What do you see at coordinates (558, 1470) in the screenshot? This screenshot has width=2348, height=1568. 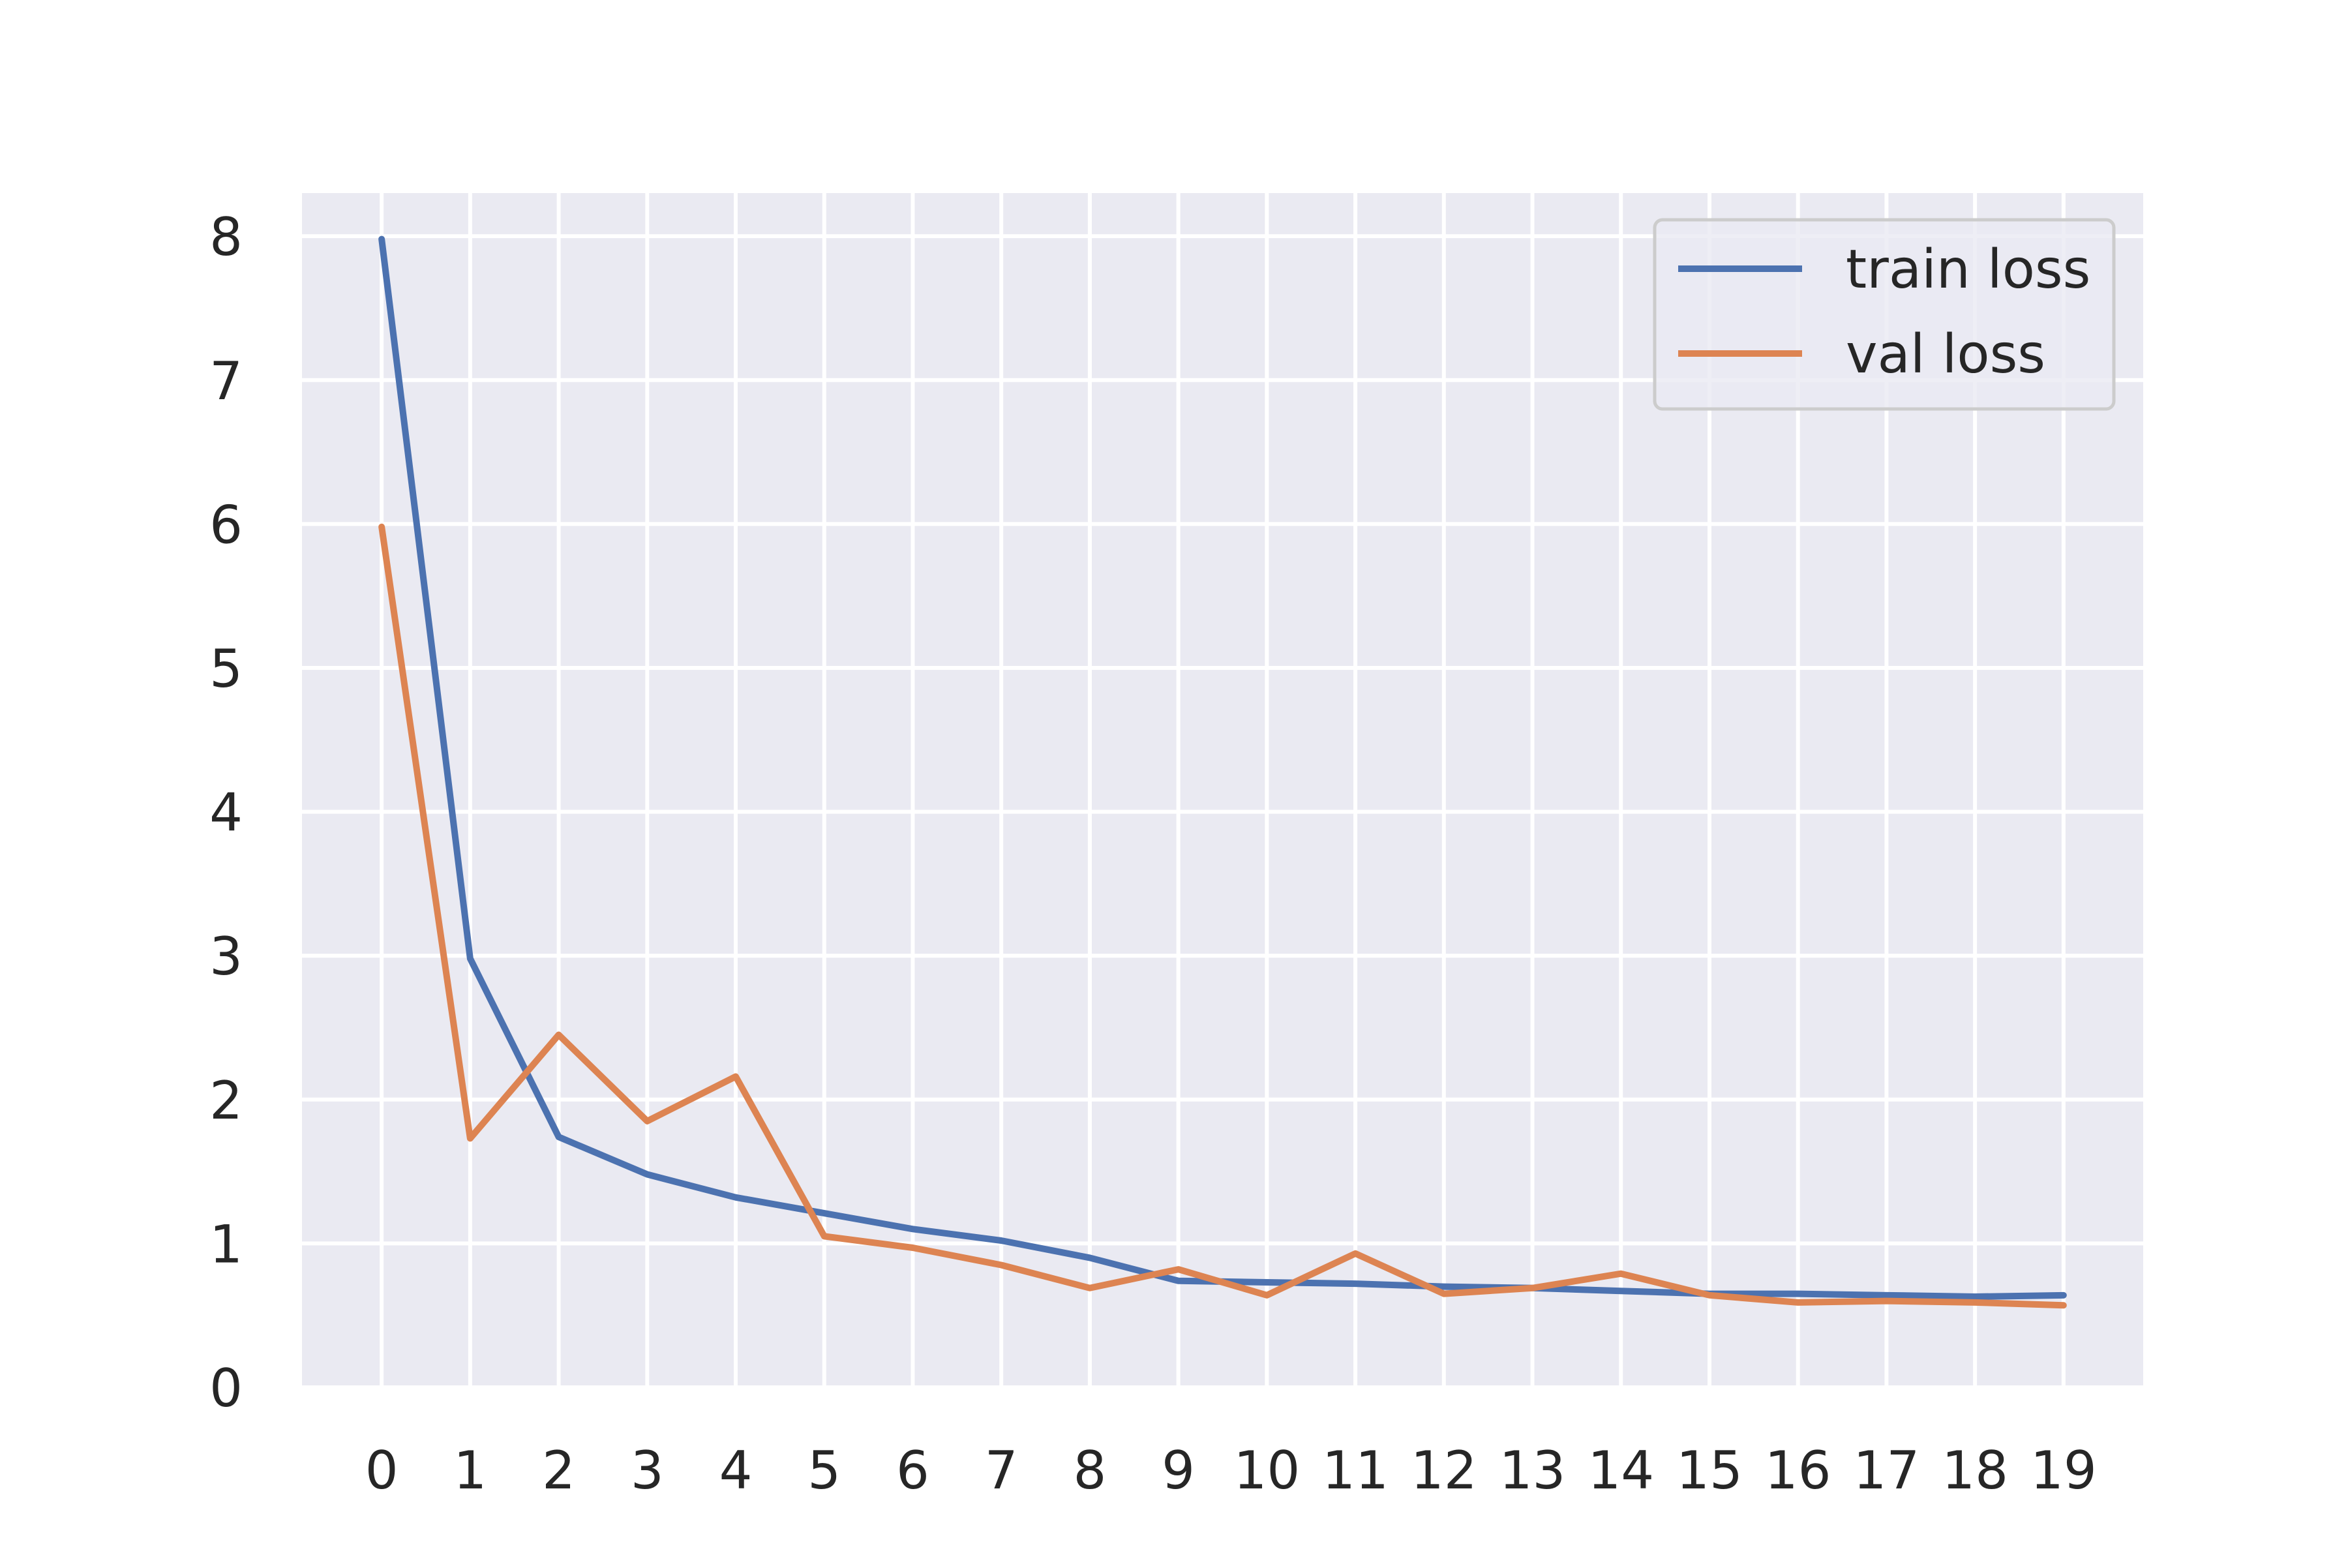 I see `x-tick-label: 2` at bounding box center [558, 1470].